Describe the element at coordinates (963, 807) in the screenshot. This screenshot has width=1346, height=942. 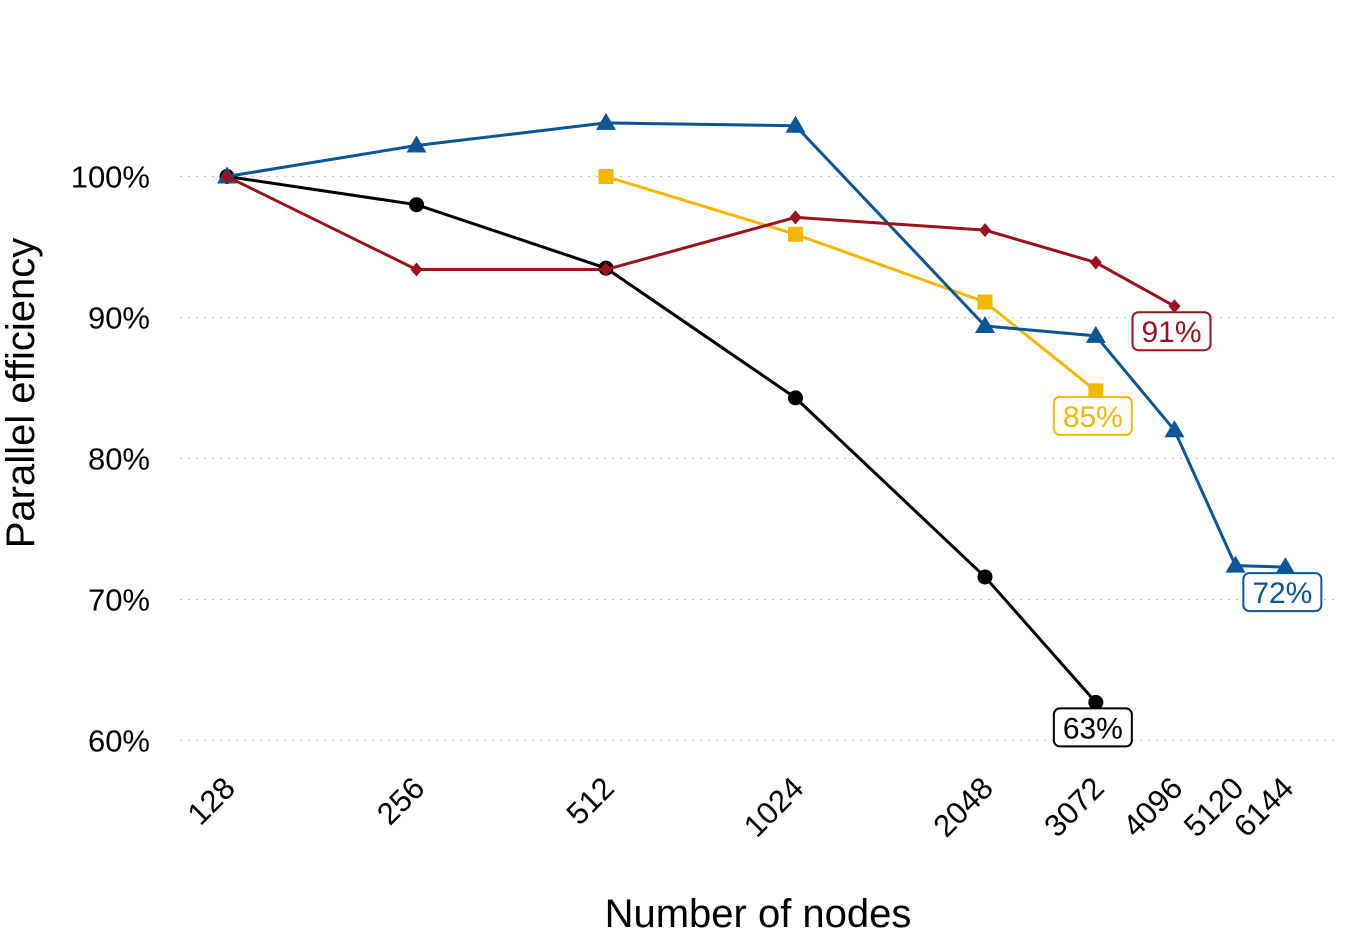
I see `x-tick-label: 2048` at that location.